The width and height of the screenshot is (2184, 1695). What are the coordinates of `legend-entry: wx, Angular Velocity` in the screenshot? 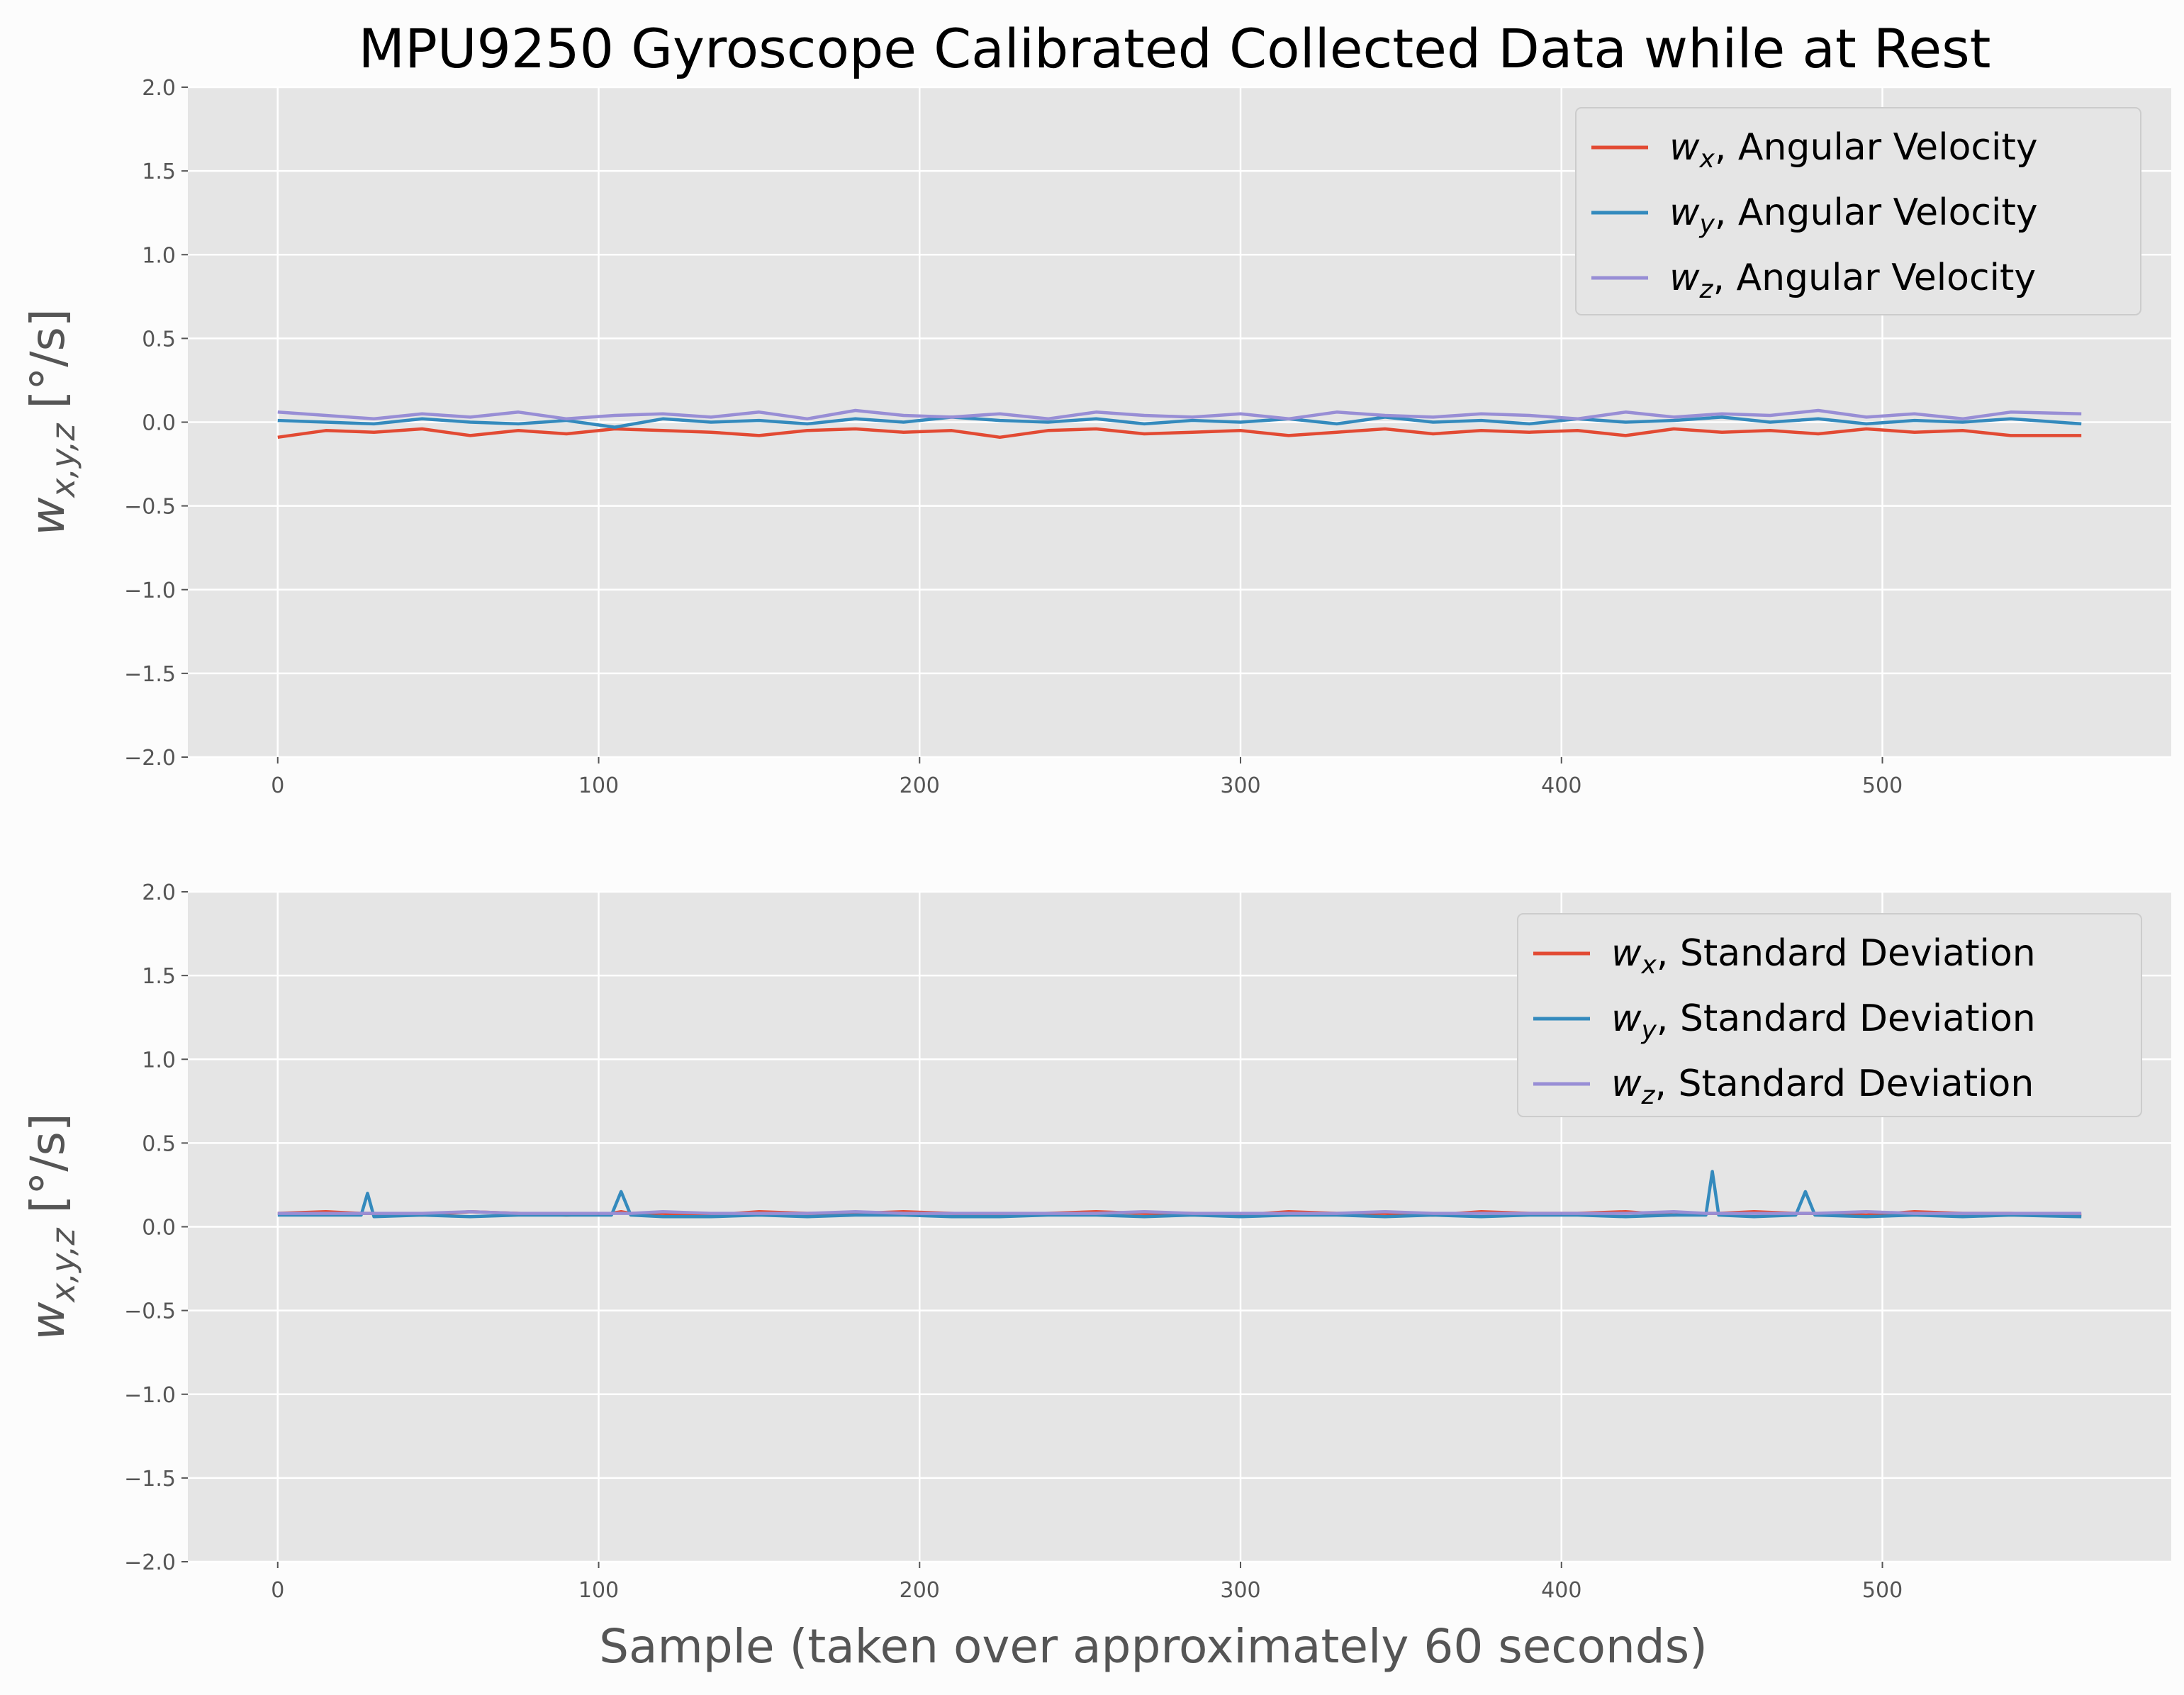 It's located at (1854, 150).